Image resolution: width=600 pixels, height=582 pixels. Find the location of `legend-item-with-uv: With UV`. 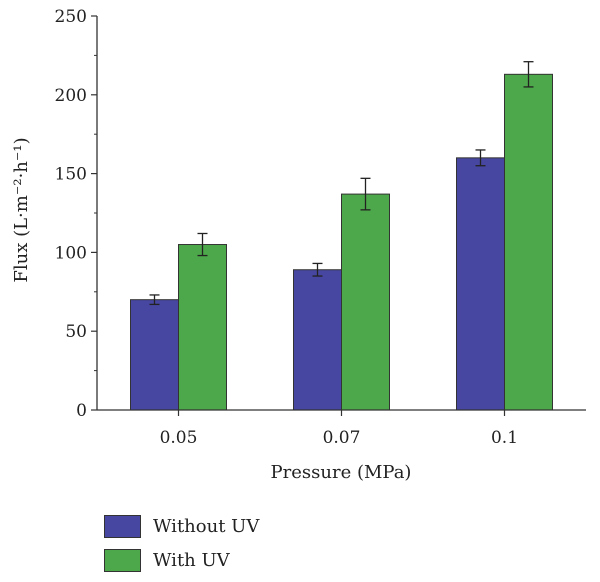

legend-item-with-uv: With UV is located at coordinates (181, 560).